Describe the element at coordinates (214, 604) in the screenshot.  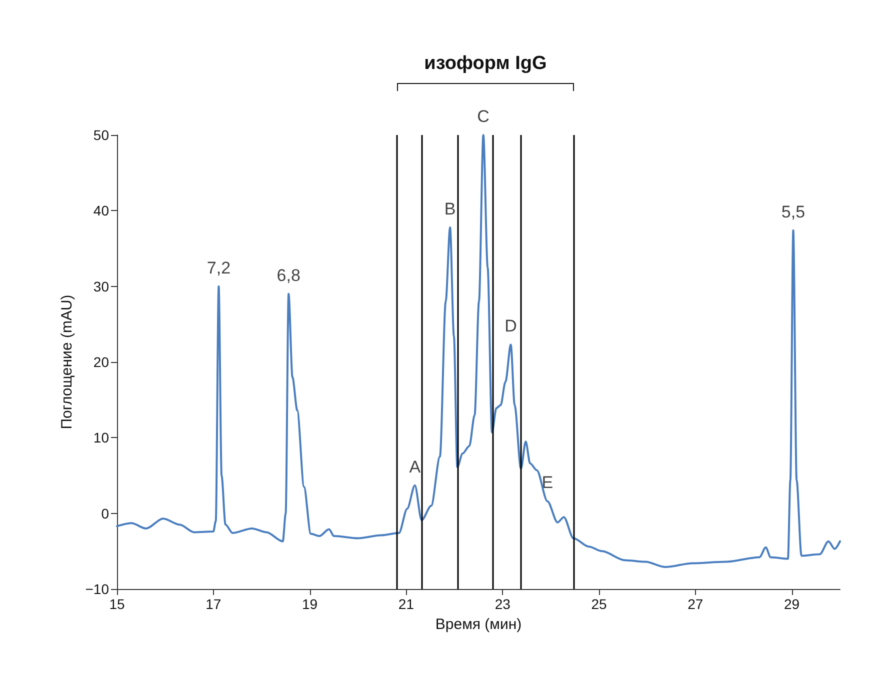
I see `x-tick-label: 17` at that location.